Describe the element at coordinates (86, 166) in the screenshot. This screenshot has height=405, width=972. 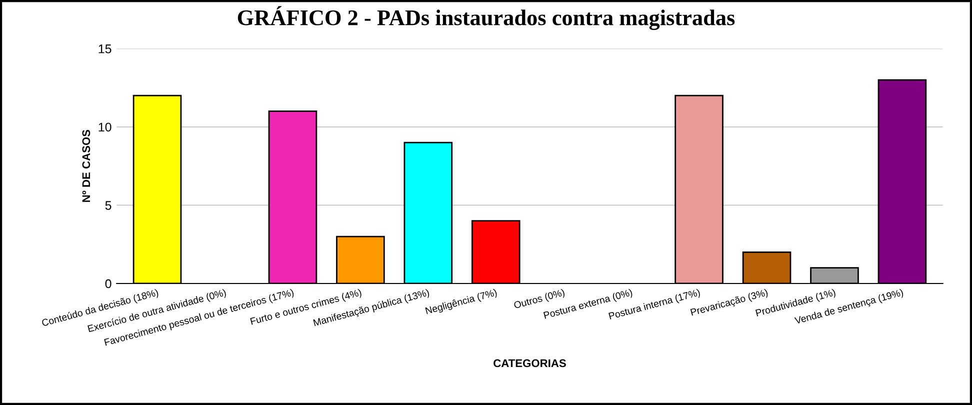
I see `y-axis-title: Nº DE CASOS` at that location.